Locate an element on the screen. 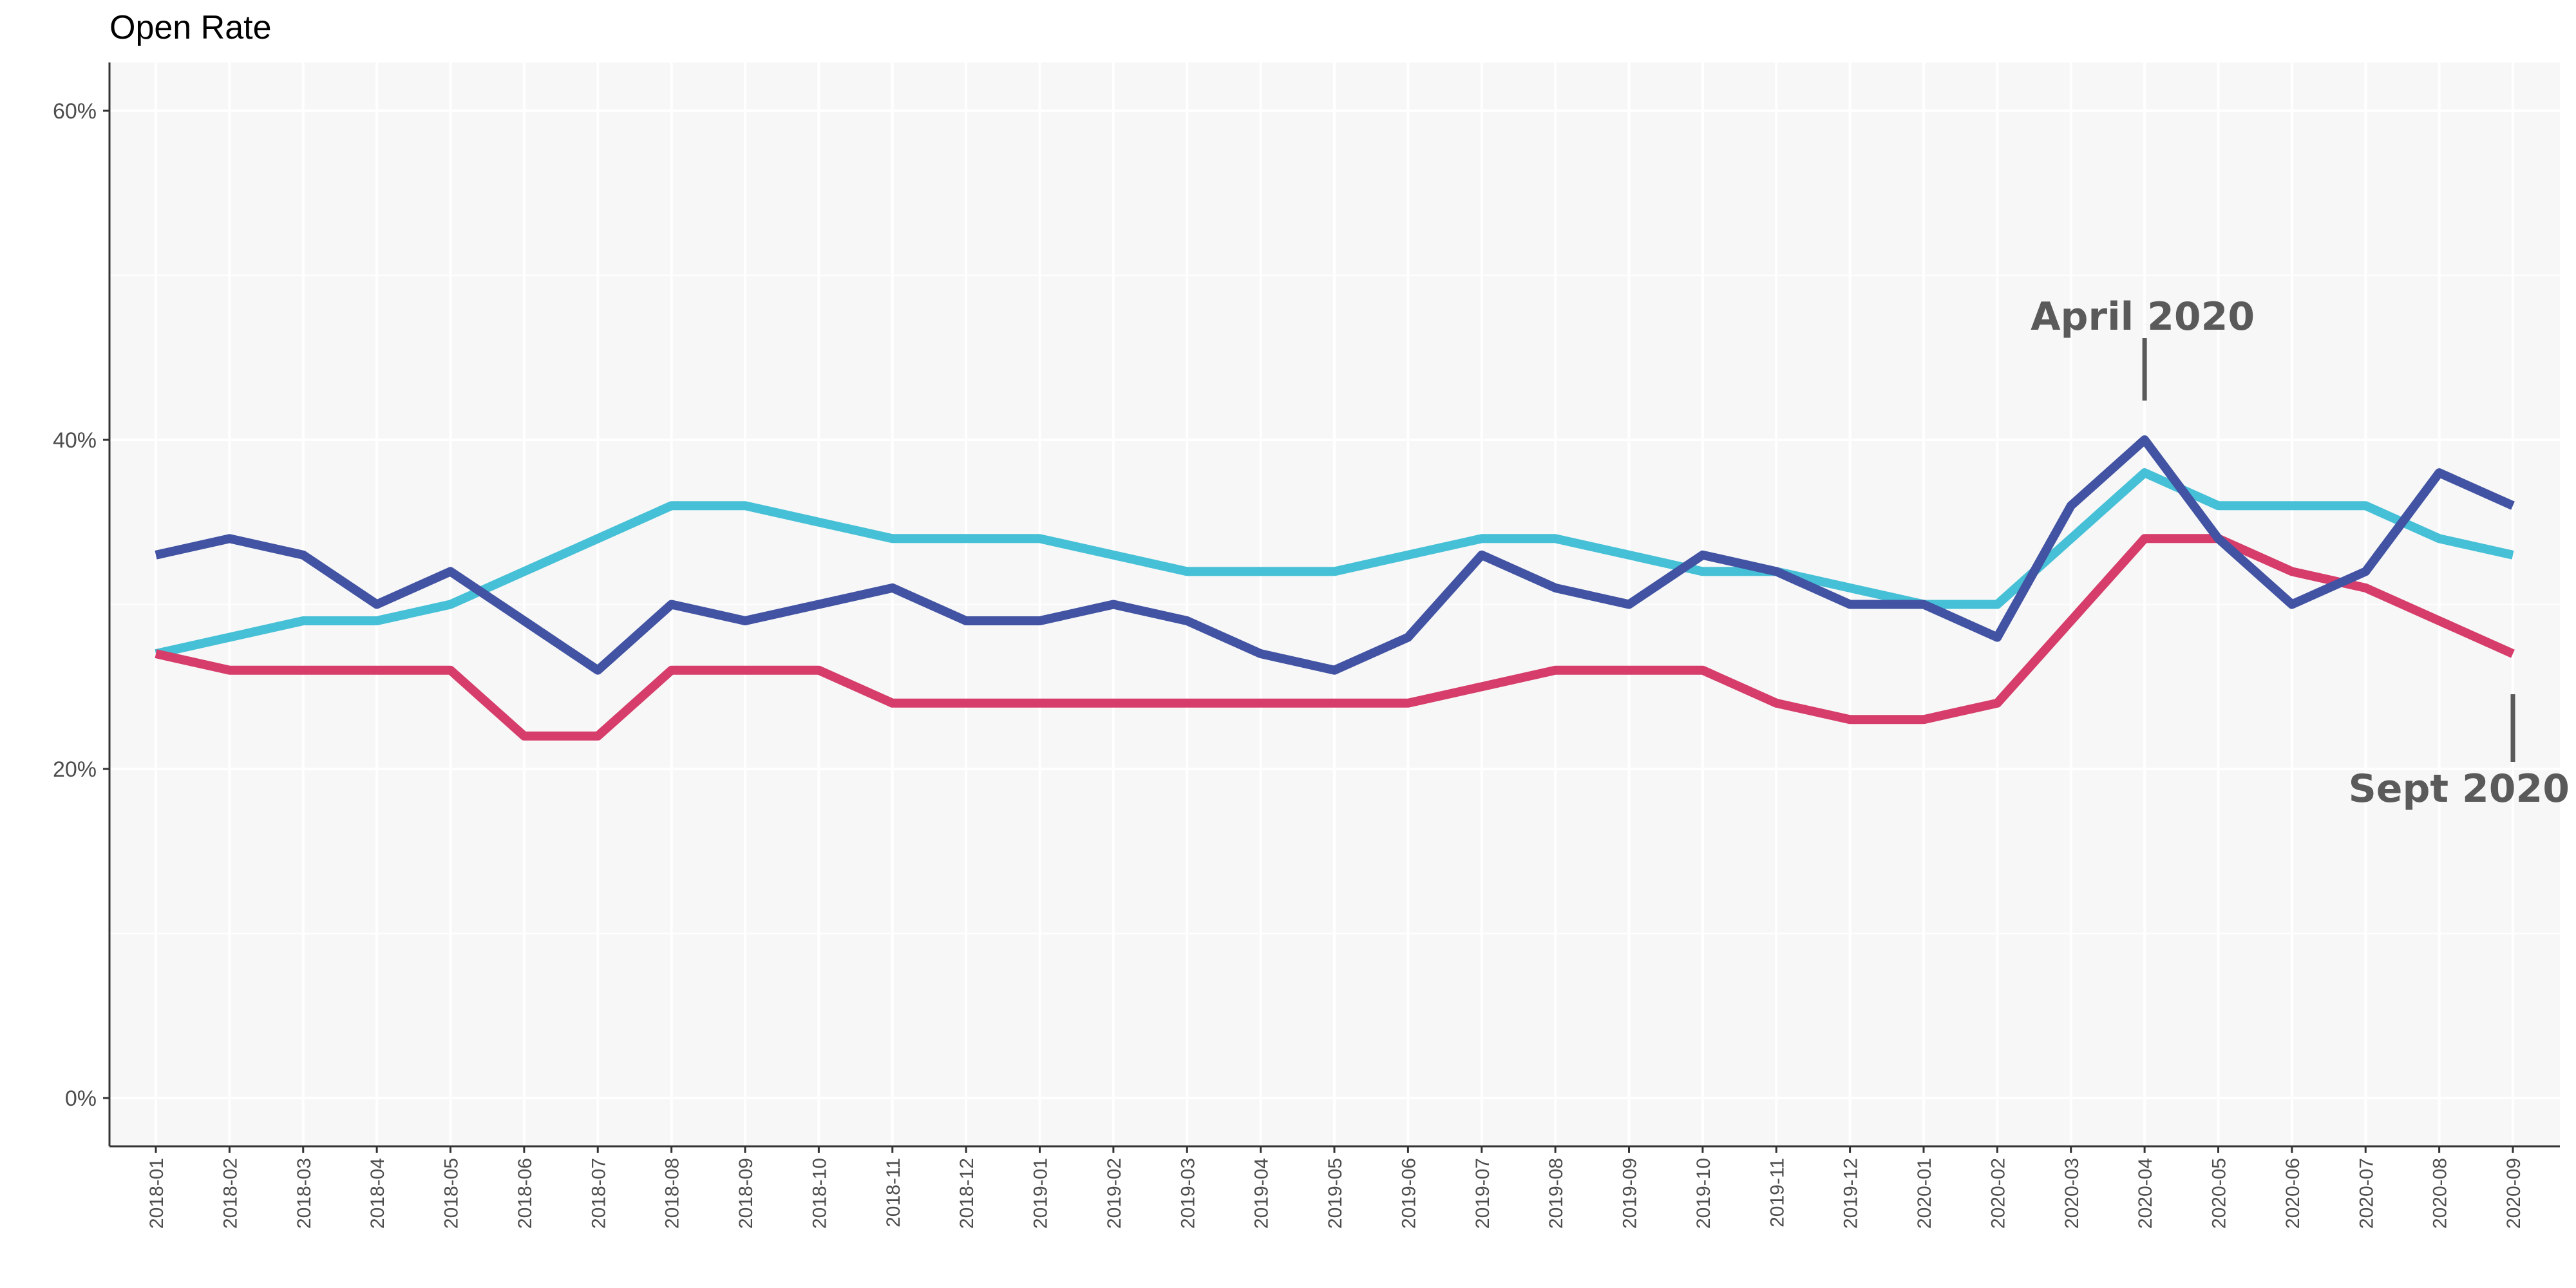  x-tick-label: 2019-05 is located at coordinates (1335, 1193).